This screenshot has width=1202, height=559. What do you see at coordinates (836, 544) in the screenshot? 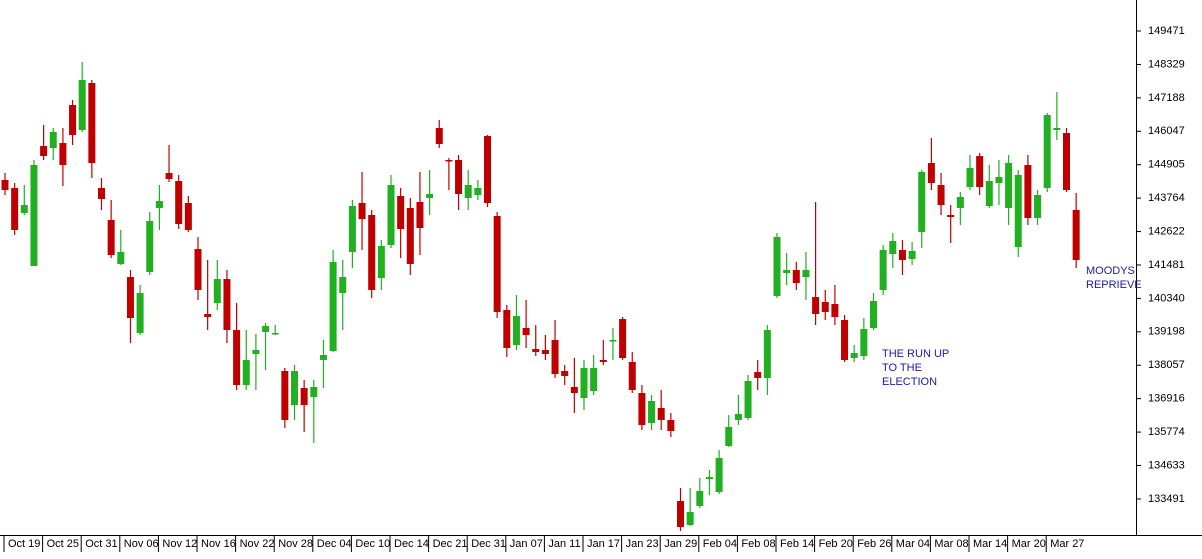
I see `x-tick-label: Feb 20` at bounding box center [836, 544].